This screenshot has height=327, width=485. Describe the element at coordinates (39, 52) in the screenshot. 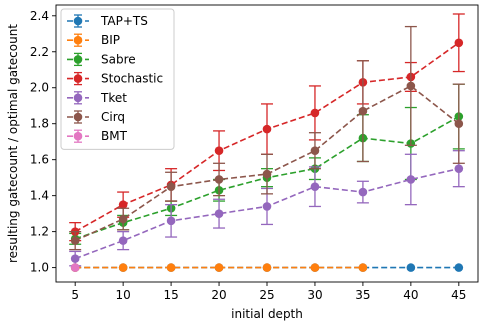

I see `y-tick-label: 2.2` at that location.